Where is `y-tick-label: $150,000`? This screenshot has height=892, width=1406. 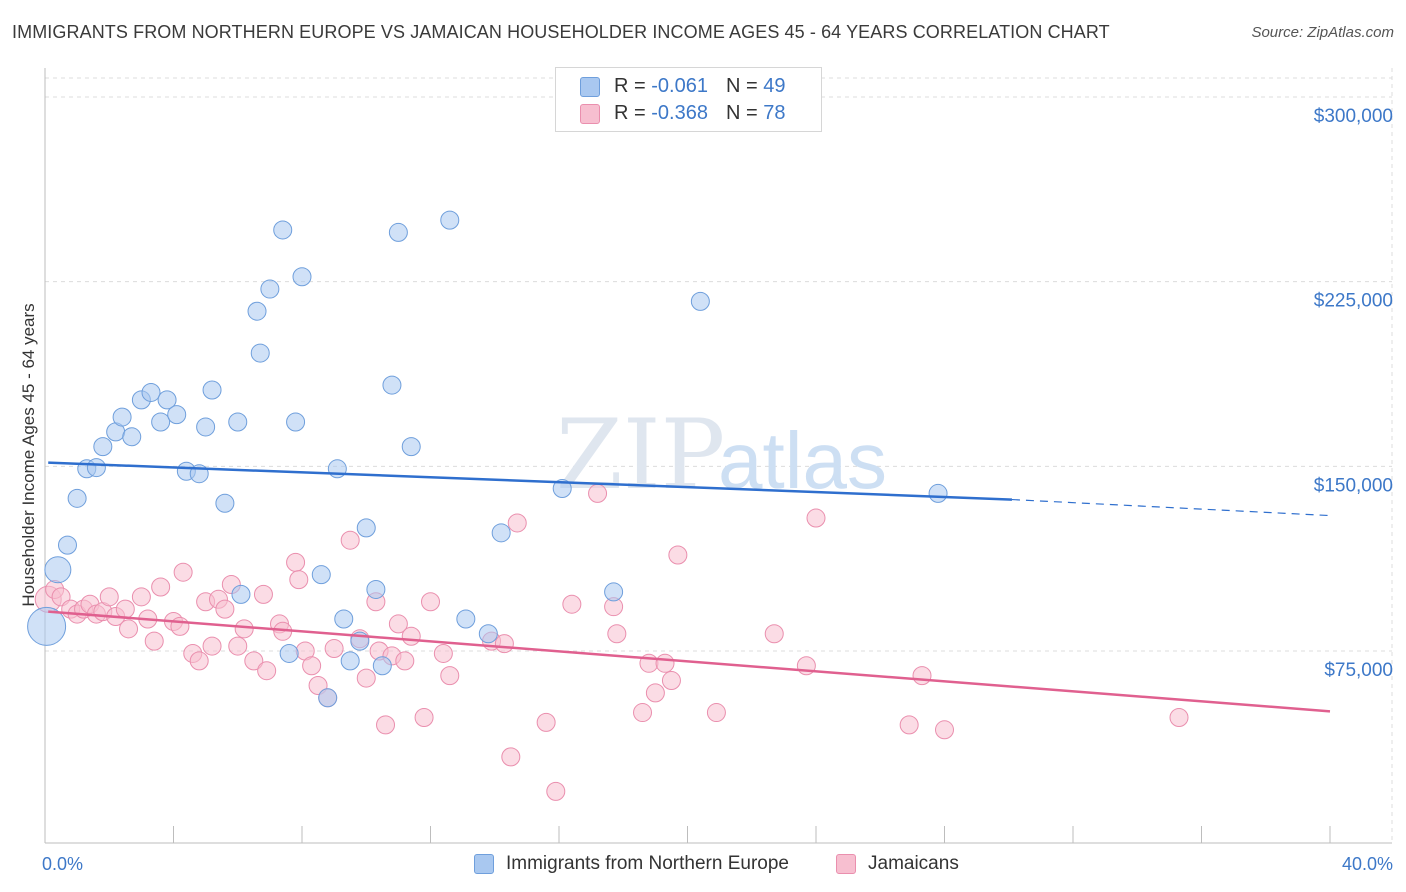
y-tick-label: $150,000 is located at coordinates (1353, 485).